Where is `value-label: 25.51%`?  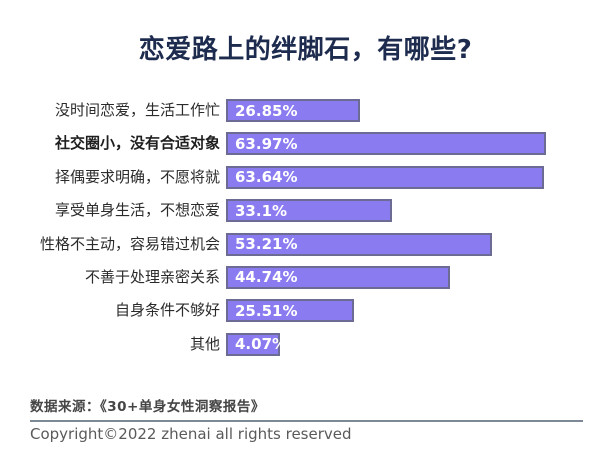 value-label: 25.51% is located at coordinates (266, 310).